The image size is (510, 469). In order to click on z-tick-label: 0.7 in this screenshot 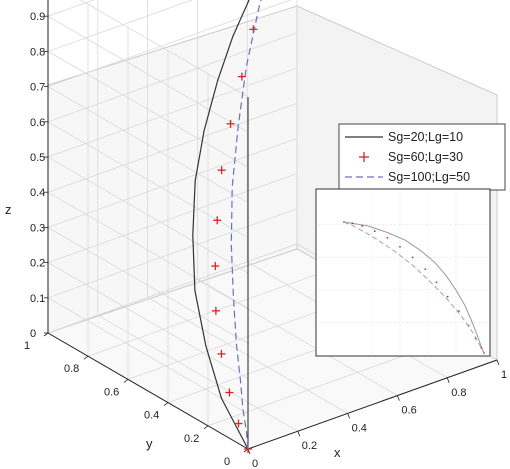, I will do `click(37, 88)`.